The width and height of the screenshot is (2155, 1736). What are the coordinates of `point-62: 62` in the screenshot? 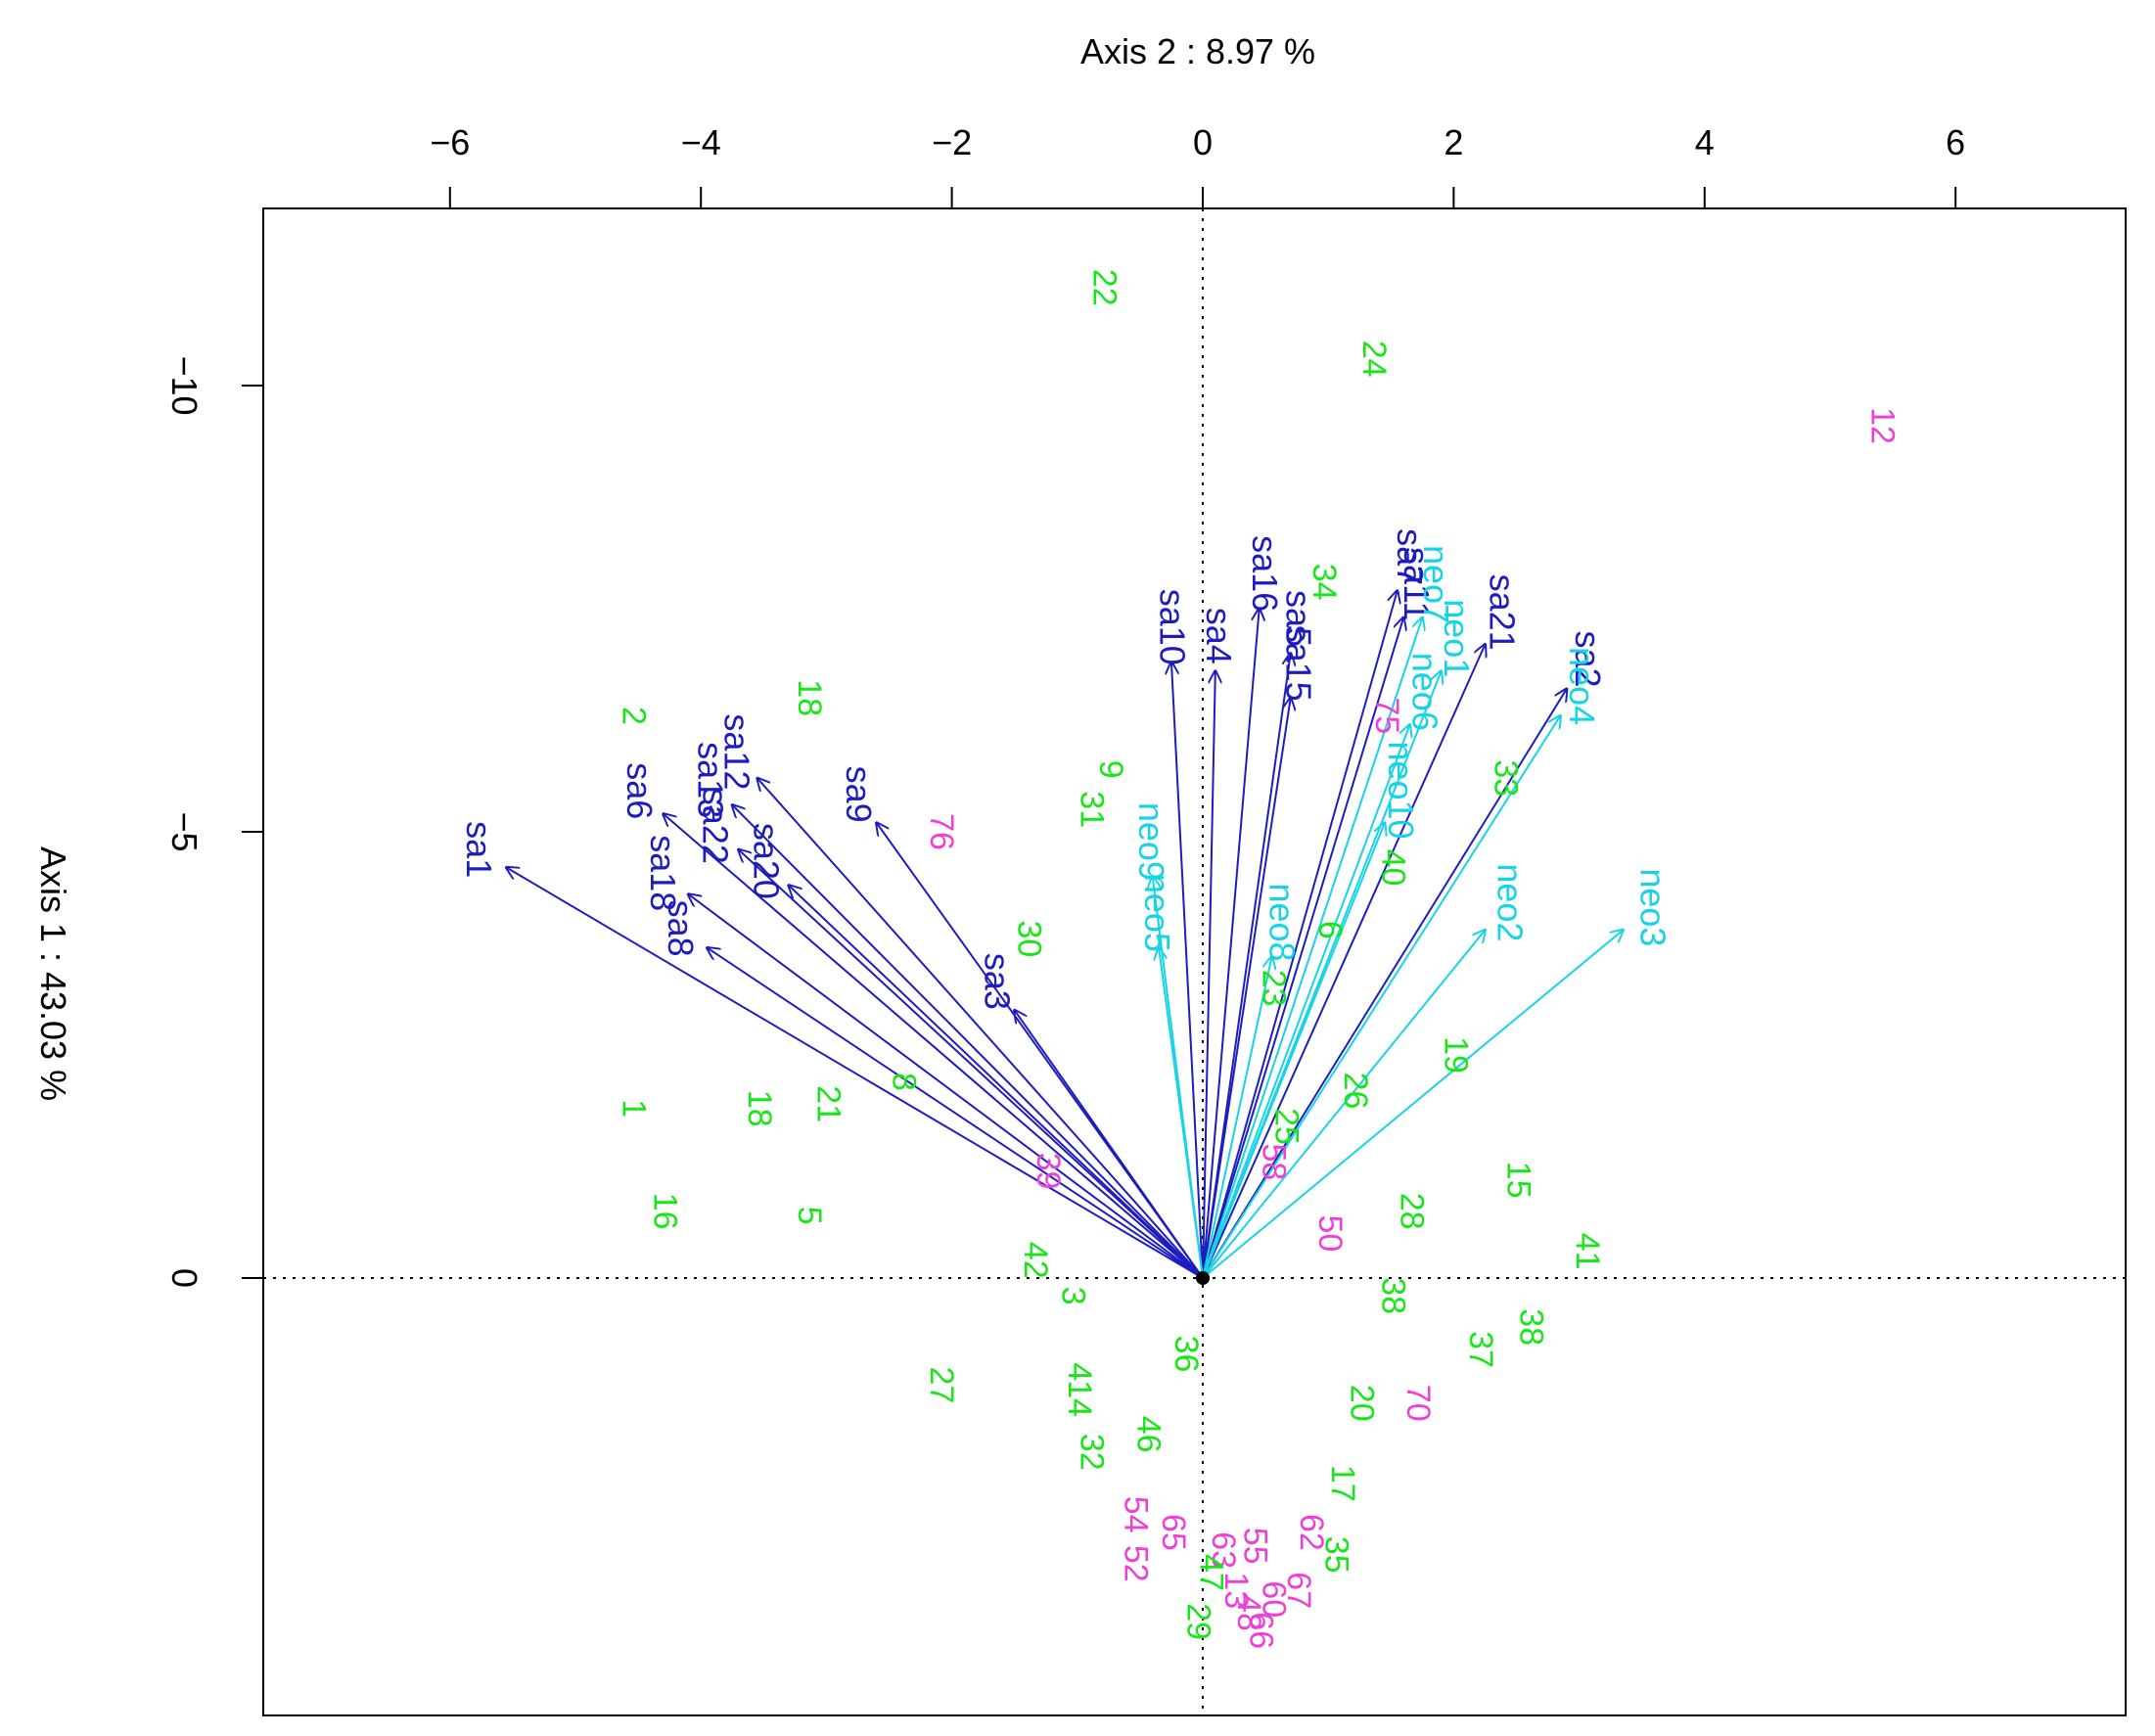 It's located at (1311, 1533).